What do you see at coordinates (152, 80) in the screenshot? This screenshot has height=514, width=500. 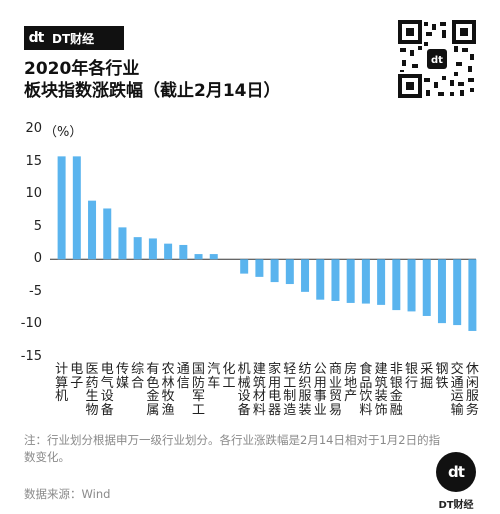 I see `page-title: 2020年各行业 板块指数涨跌幅（截止2月14日）` at bounding box center [152, 80].